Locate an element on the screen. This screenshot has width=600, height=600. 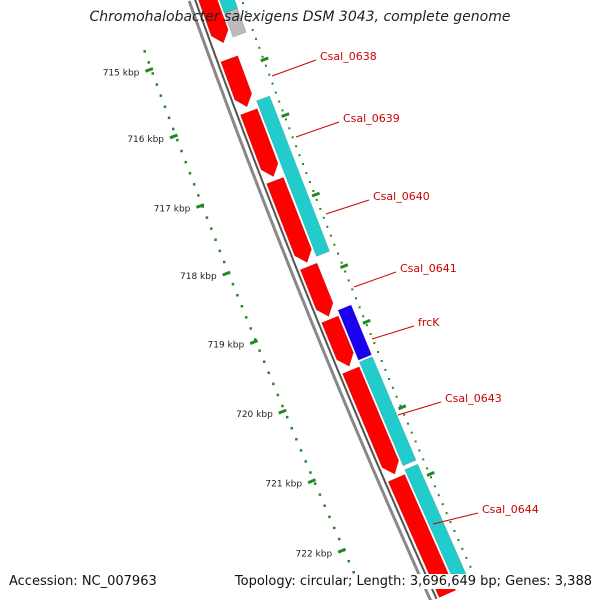
frck-feature is located at coordinates (355, 332).